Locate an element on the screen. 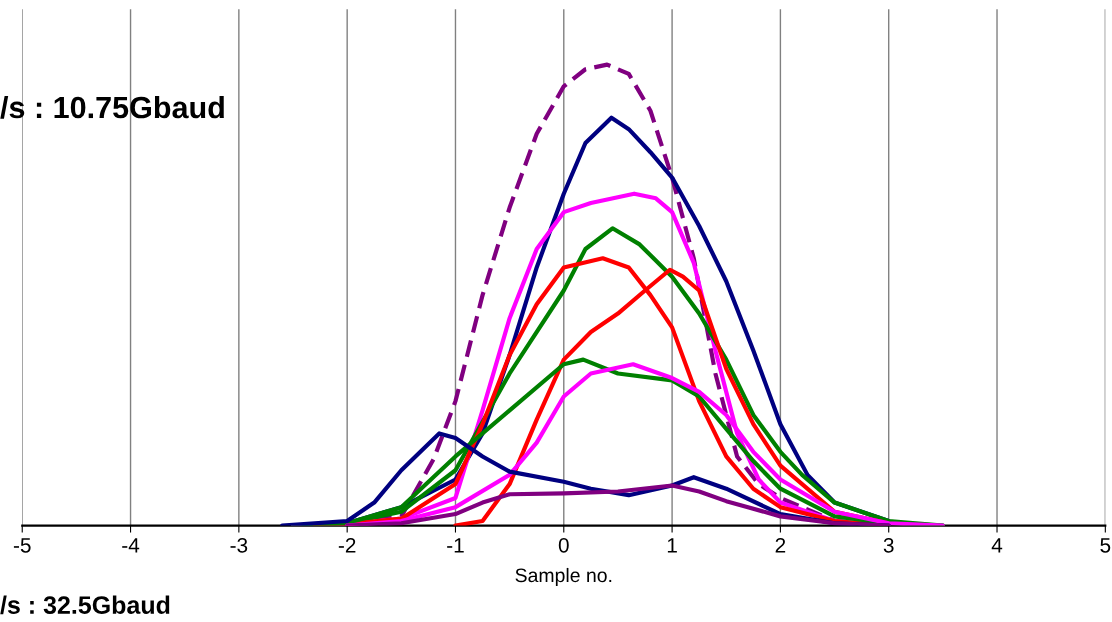 This screenshot has width=1112, height=622. x-axis-title: Sample no. is located at coordinates (563, 577).